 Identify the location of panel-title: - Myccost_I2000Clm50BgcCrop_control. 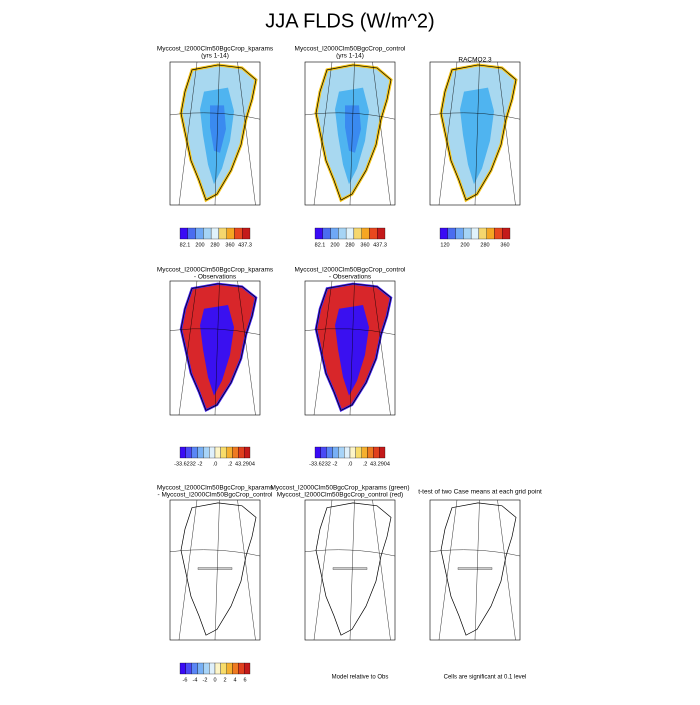
(215, 495).